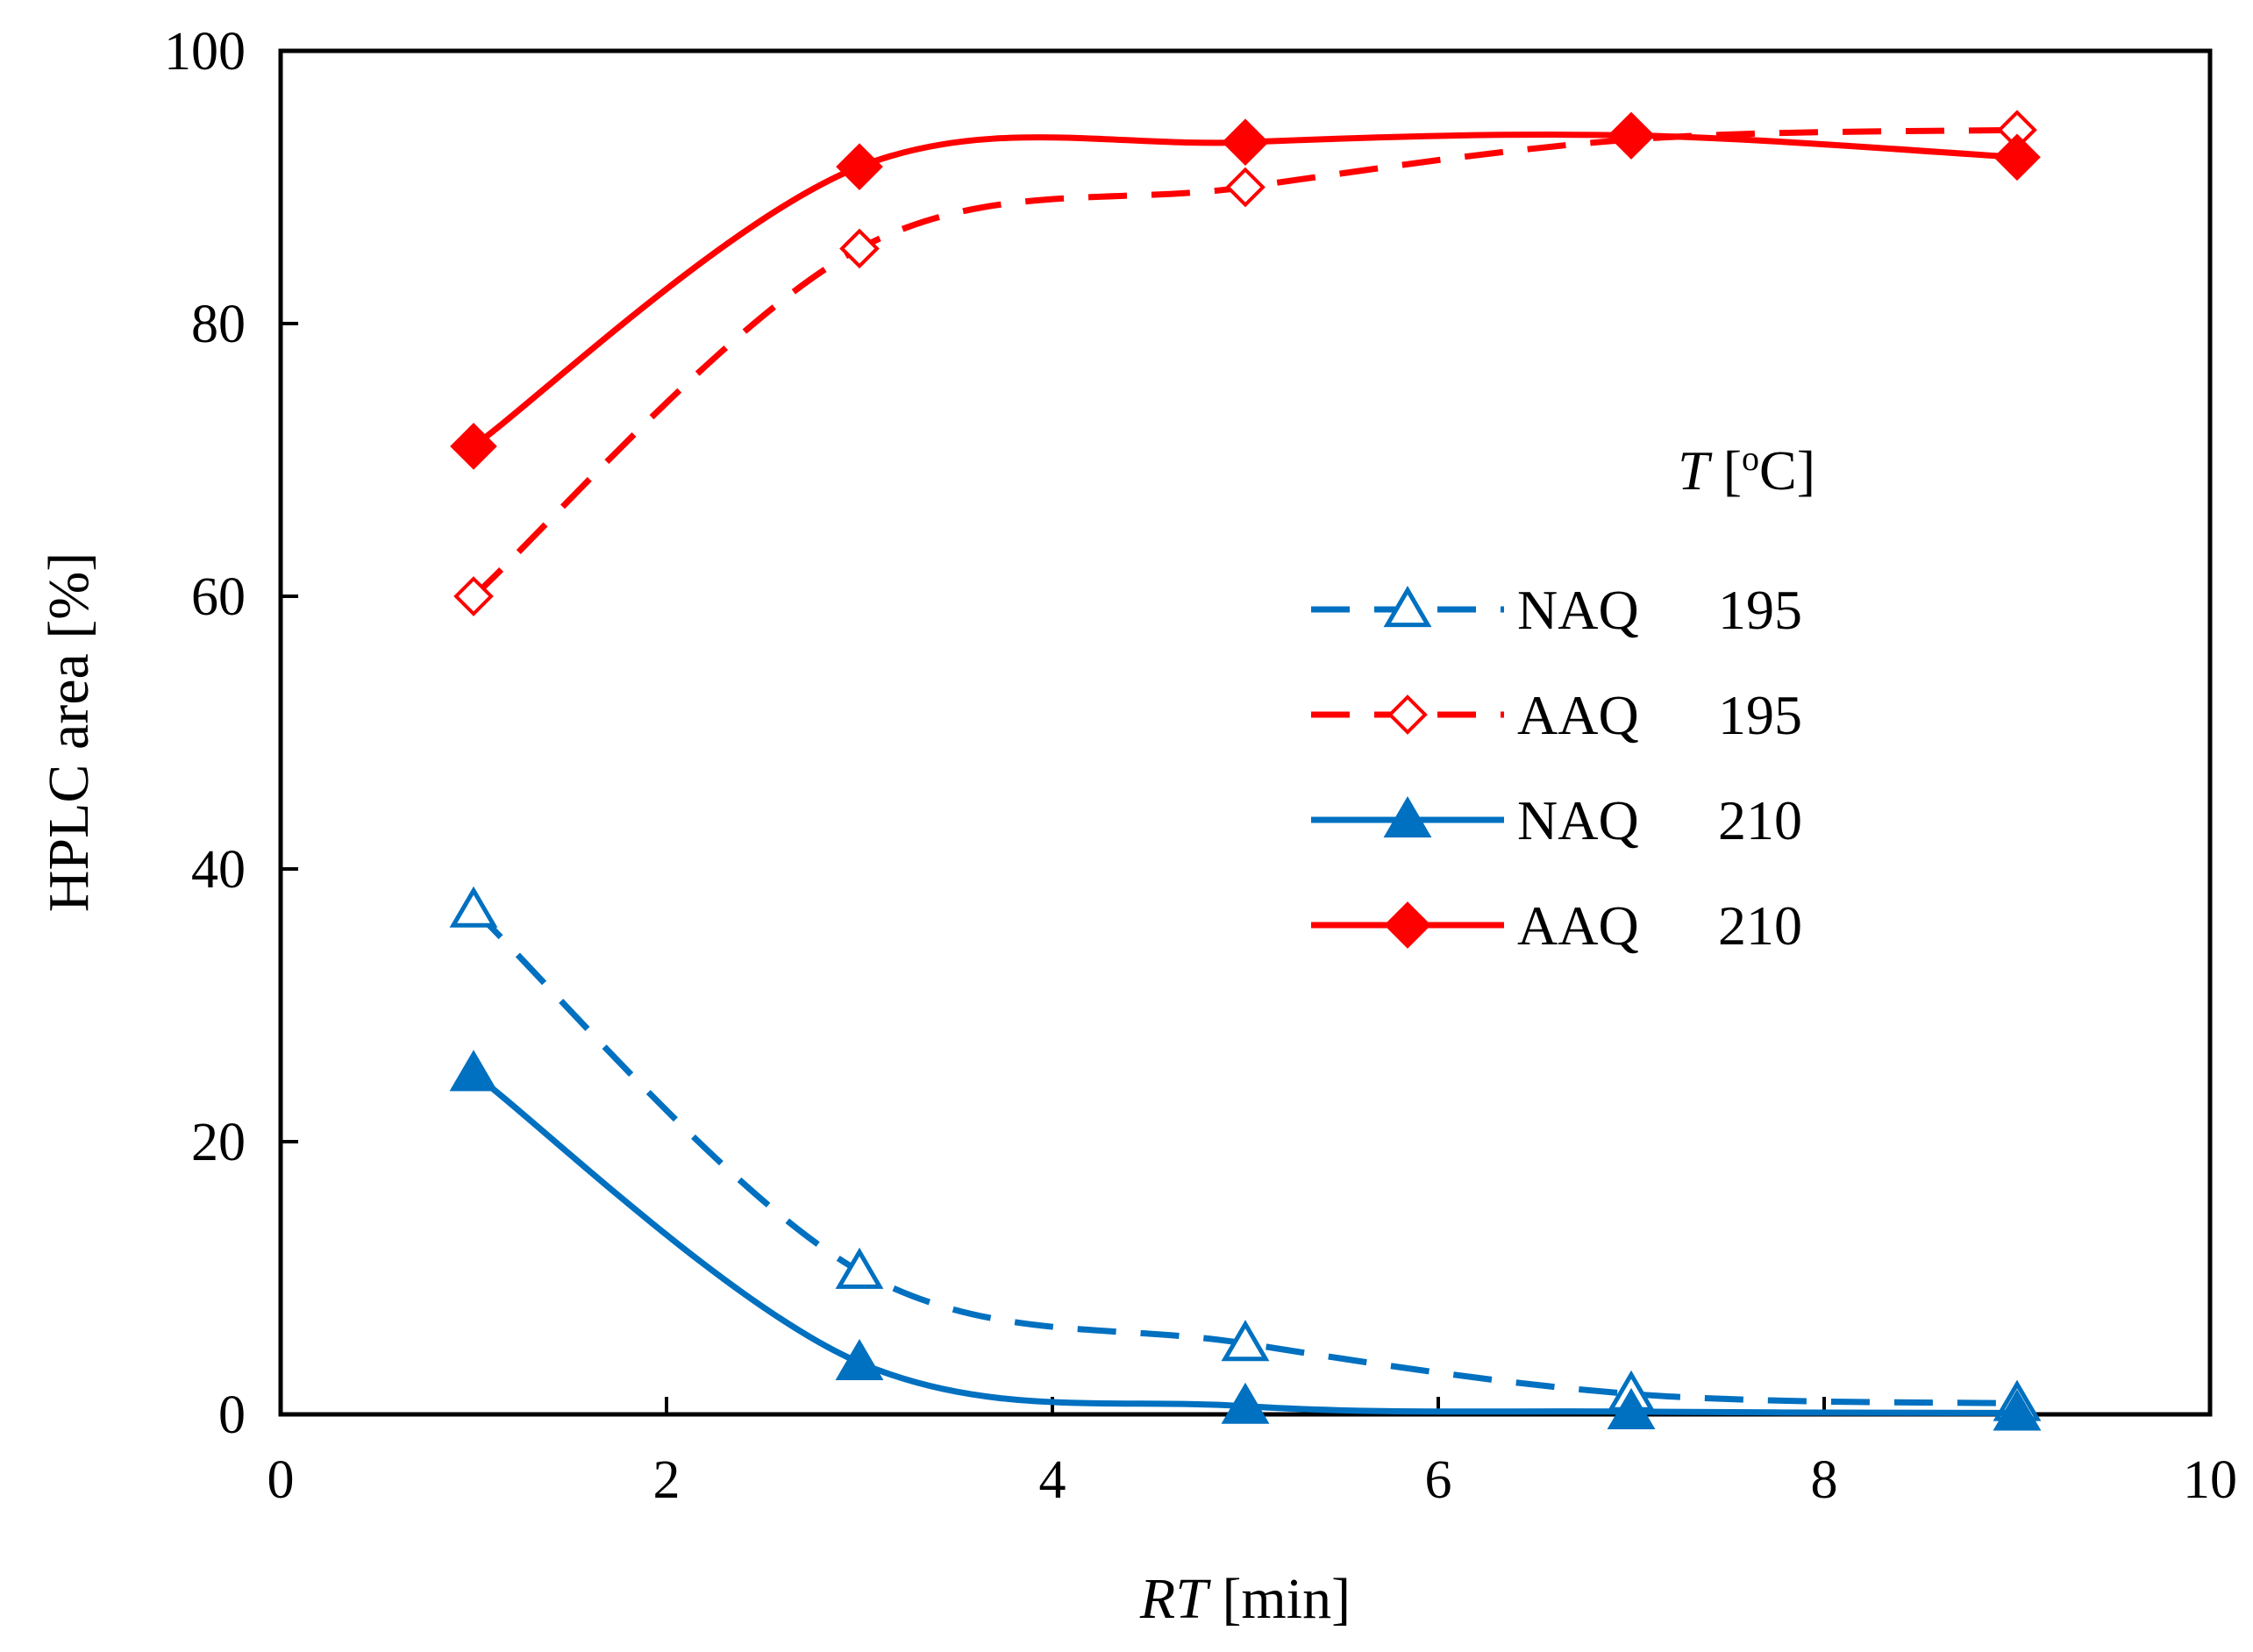 The height and width of the screenshot is (1652, 2253). What do you see at coordinates (667, 1480) in the screenshot?
I see `x-tick-label: 2` at bounding box center [667, 1480].